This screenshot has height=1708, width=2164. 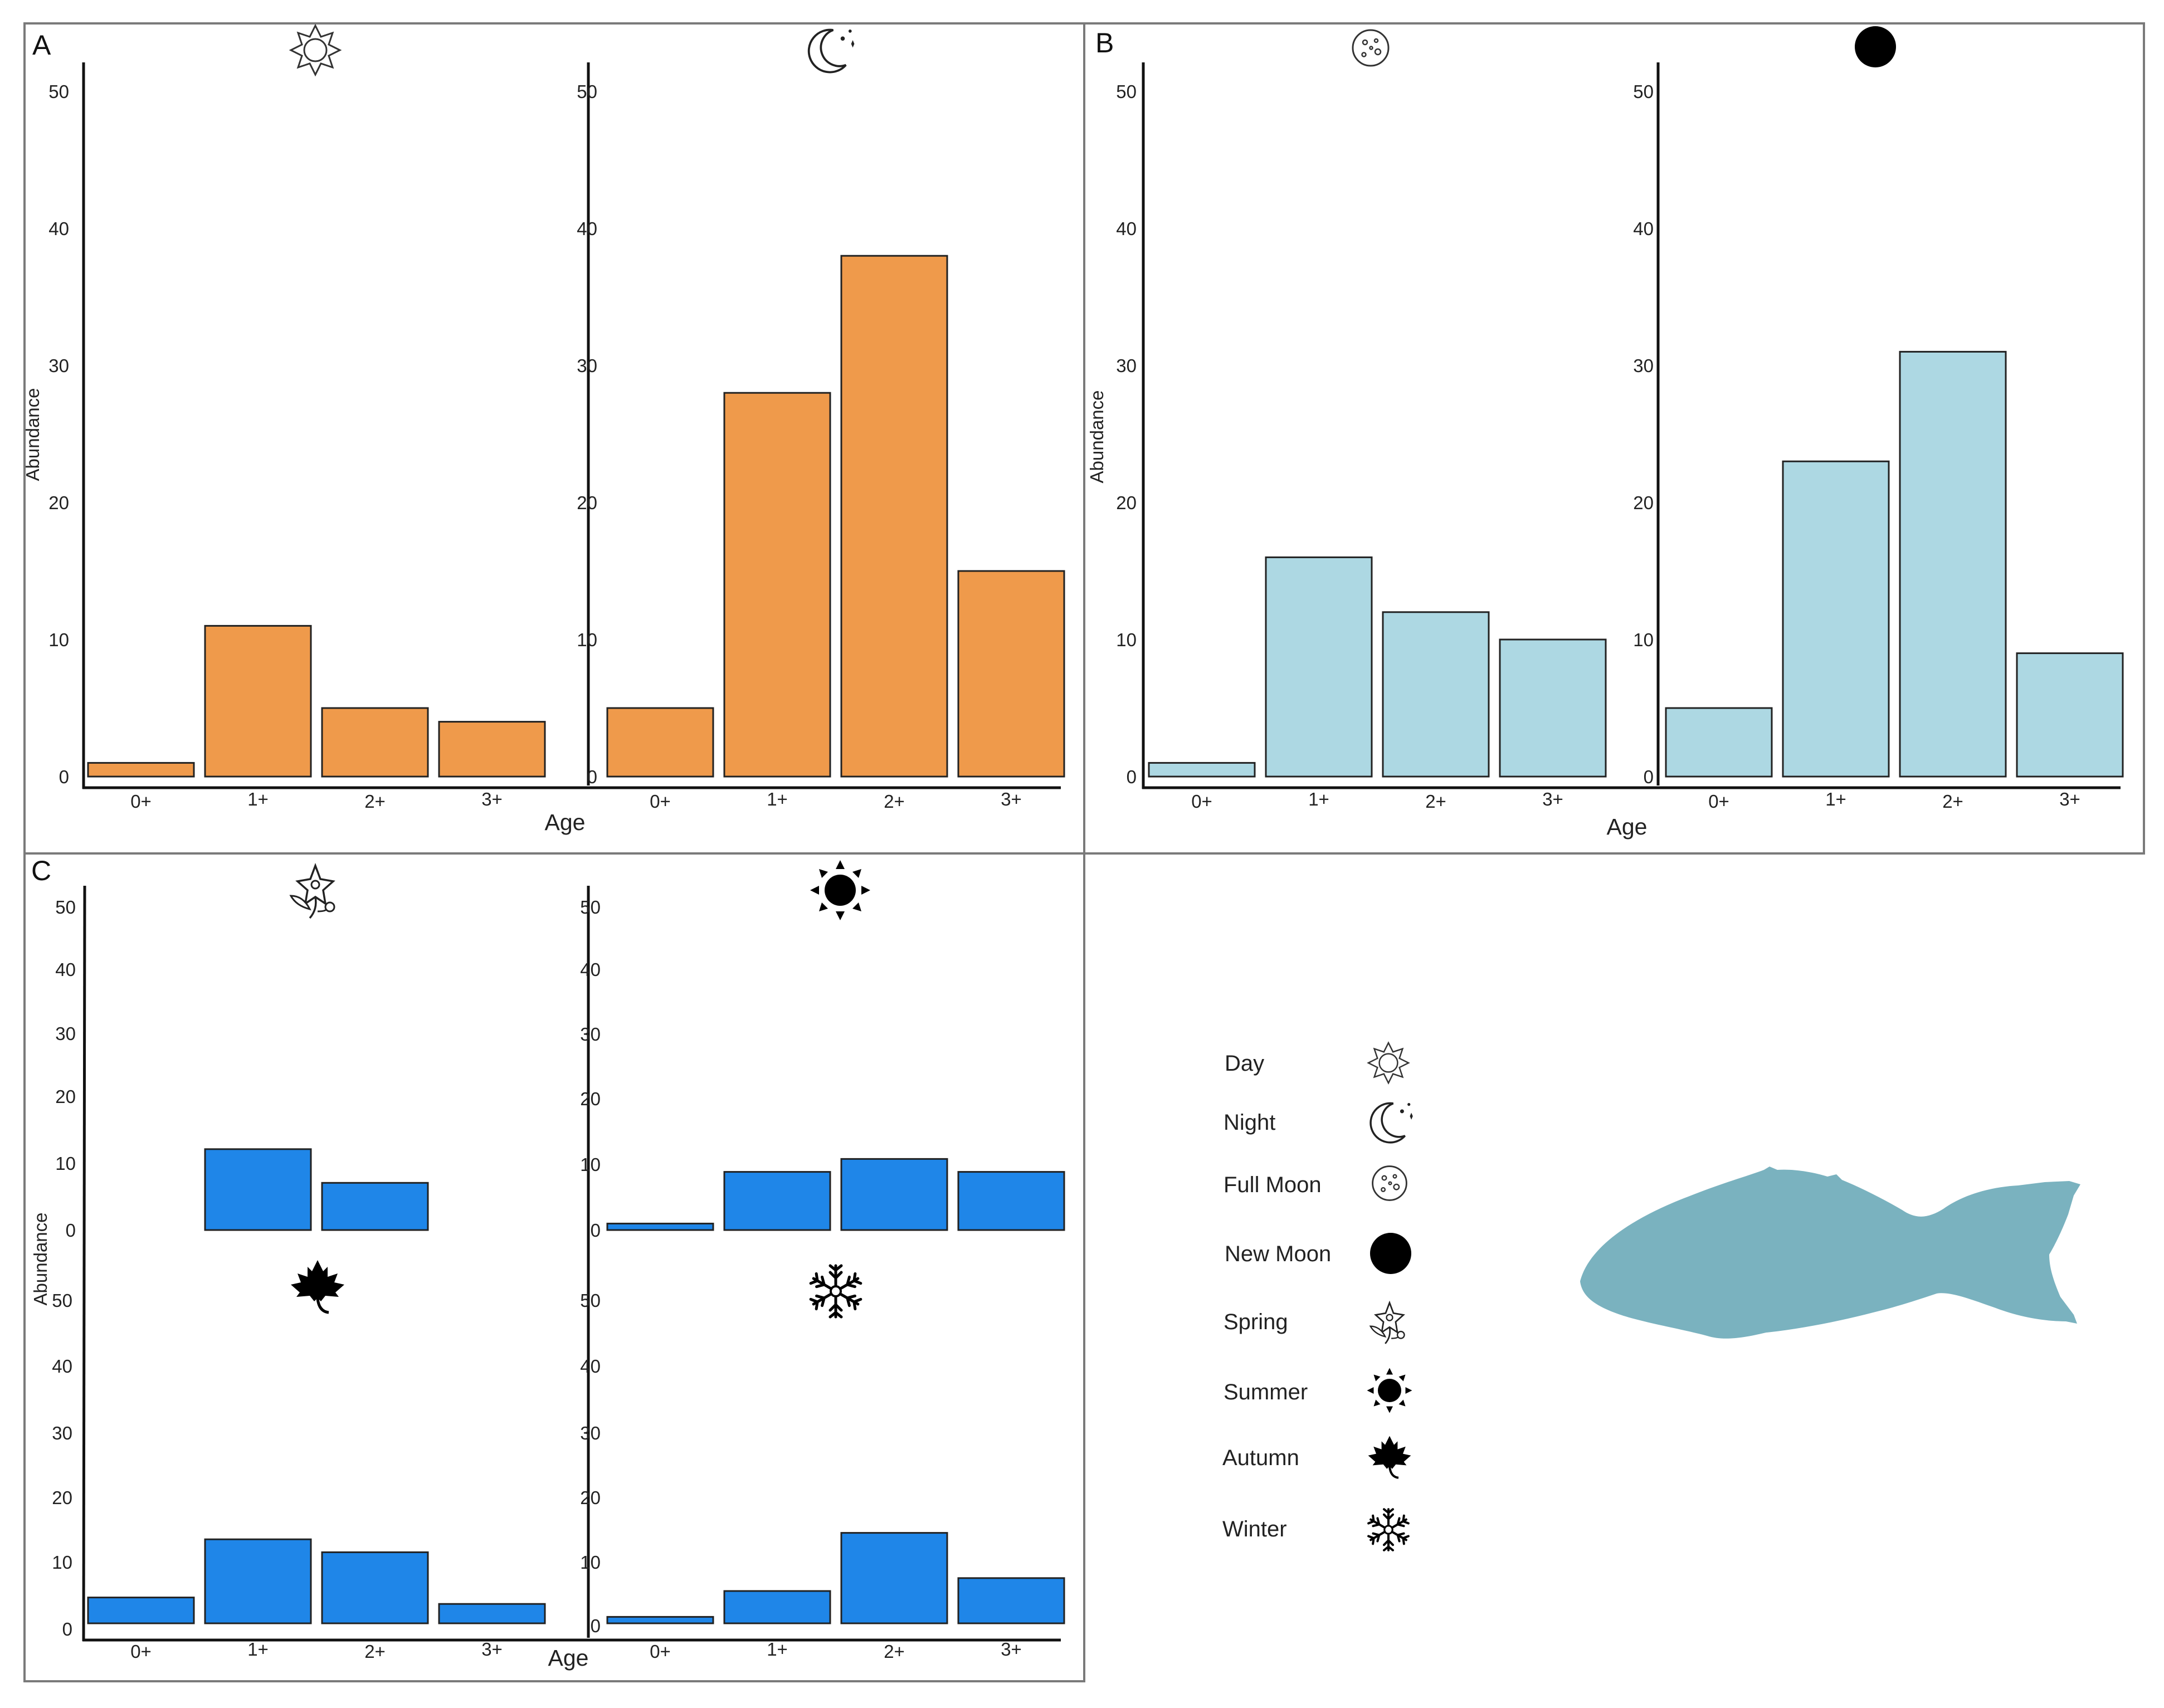 What do you see at coordinates (67, 1629) in the screenshot?
I see `C-autumn-ytick-0: 0` at bounding box center [67, 1629].